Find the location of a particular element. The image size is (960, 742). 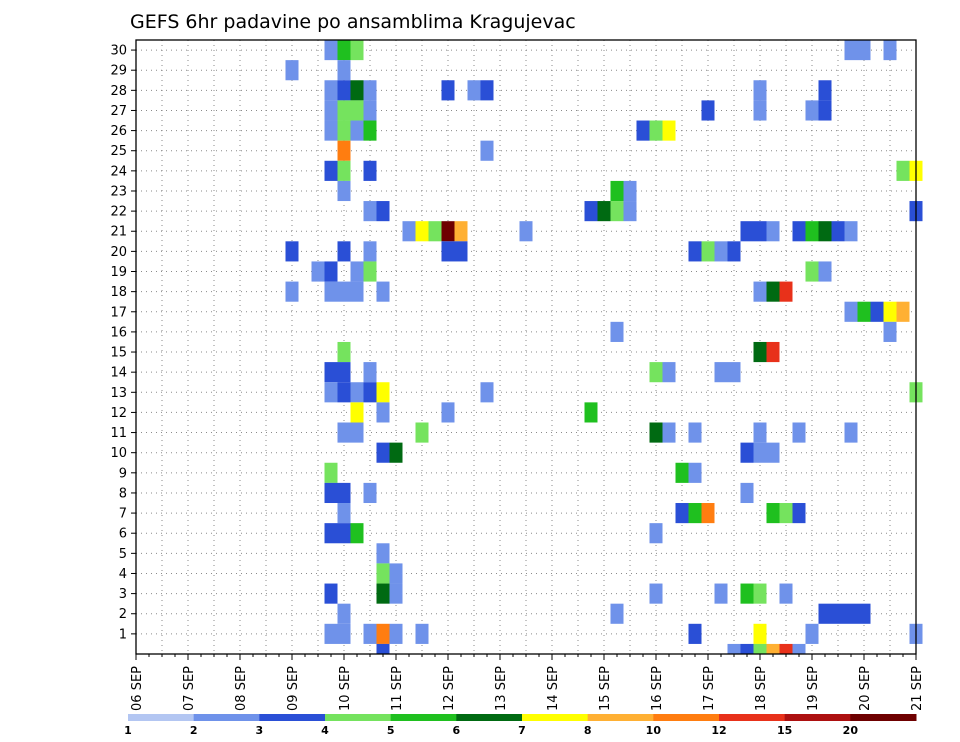

x-tick-label: 17 SEP is located at coordinates (709, 688).